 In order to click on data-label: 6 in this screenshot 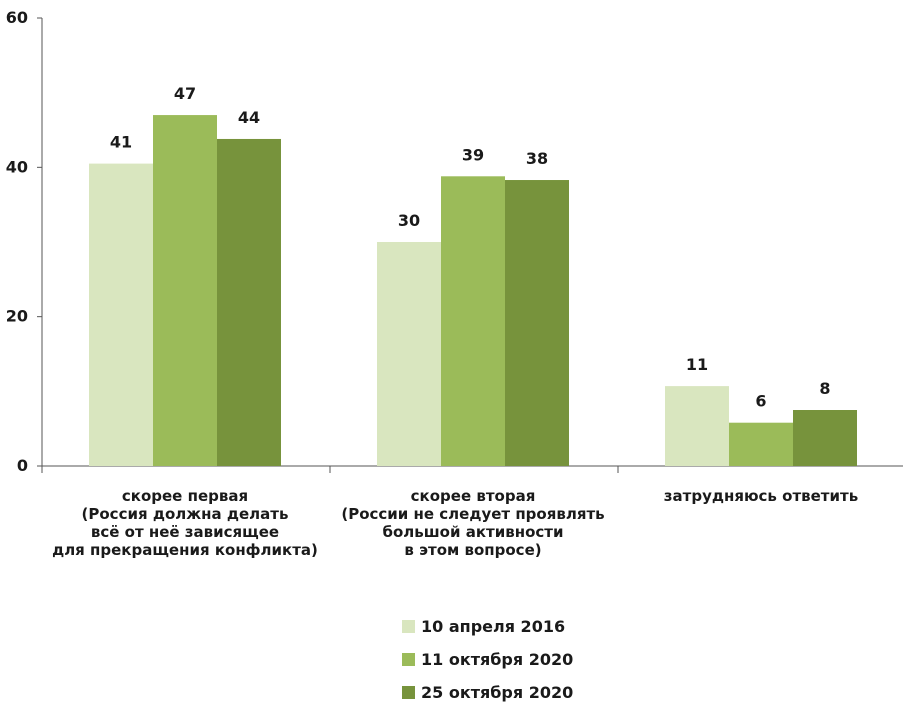, I will do `click(760, 401)`.